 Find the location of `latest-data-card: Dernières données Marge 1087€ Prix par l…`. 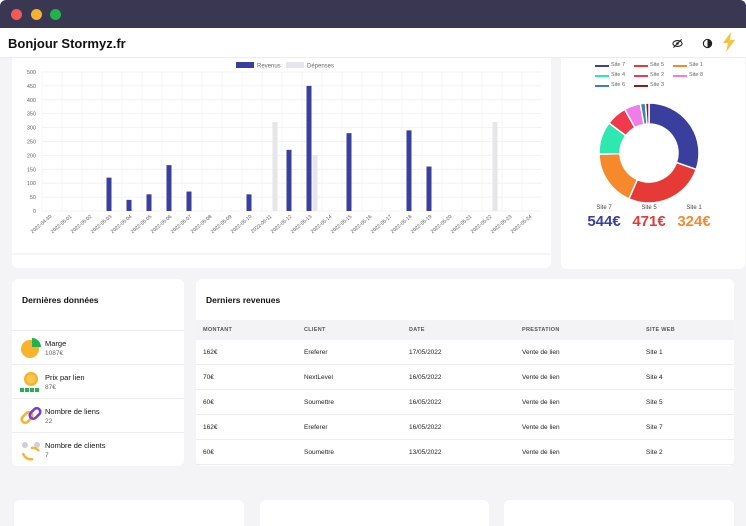

latest-data-card: Dernières données Marge 1087€ Prix par l… is located at coordinates (98, 372).